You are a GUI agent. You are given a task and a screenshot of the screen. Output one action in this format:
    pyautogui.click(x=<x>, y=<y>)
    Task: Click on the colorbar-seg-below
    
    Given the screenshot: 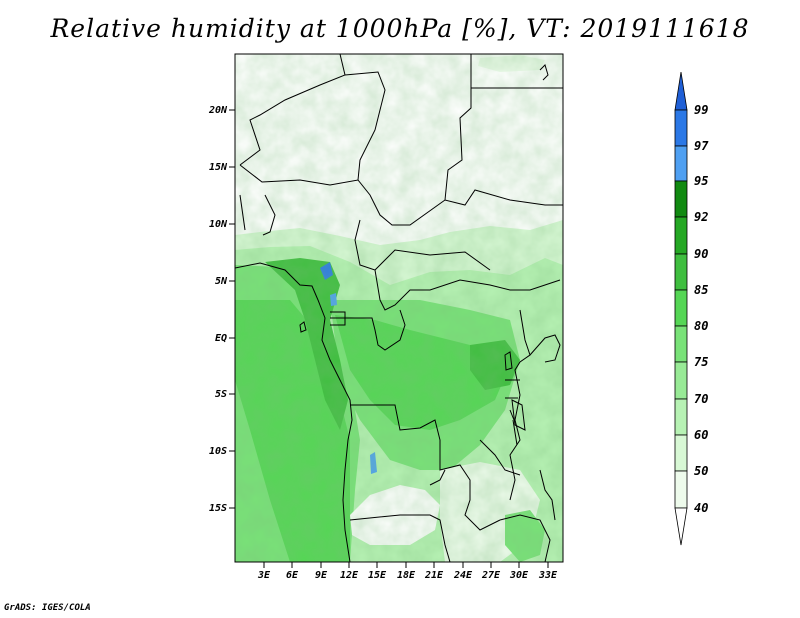 What is the action you would take?
    pyautogui.click(x=681, y=526)
    